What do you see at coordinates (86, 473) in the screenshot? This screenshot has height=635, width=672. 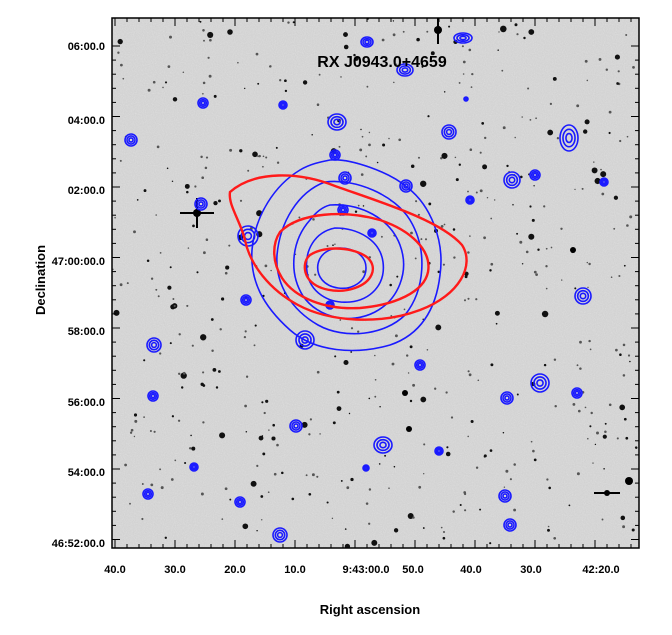 I see `y-tick-label: 54:00.0` at bounding box center [86, 473].